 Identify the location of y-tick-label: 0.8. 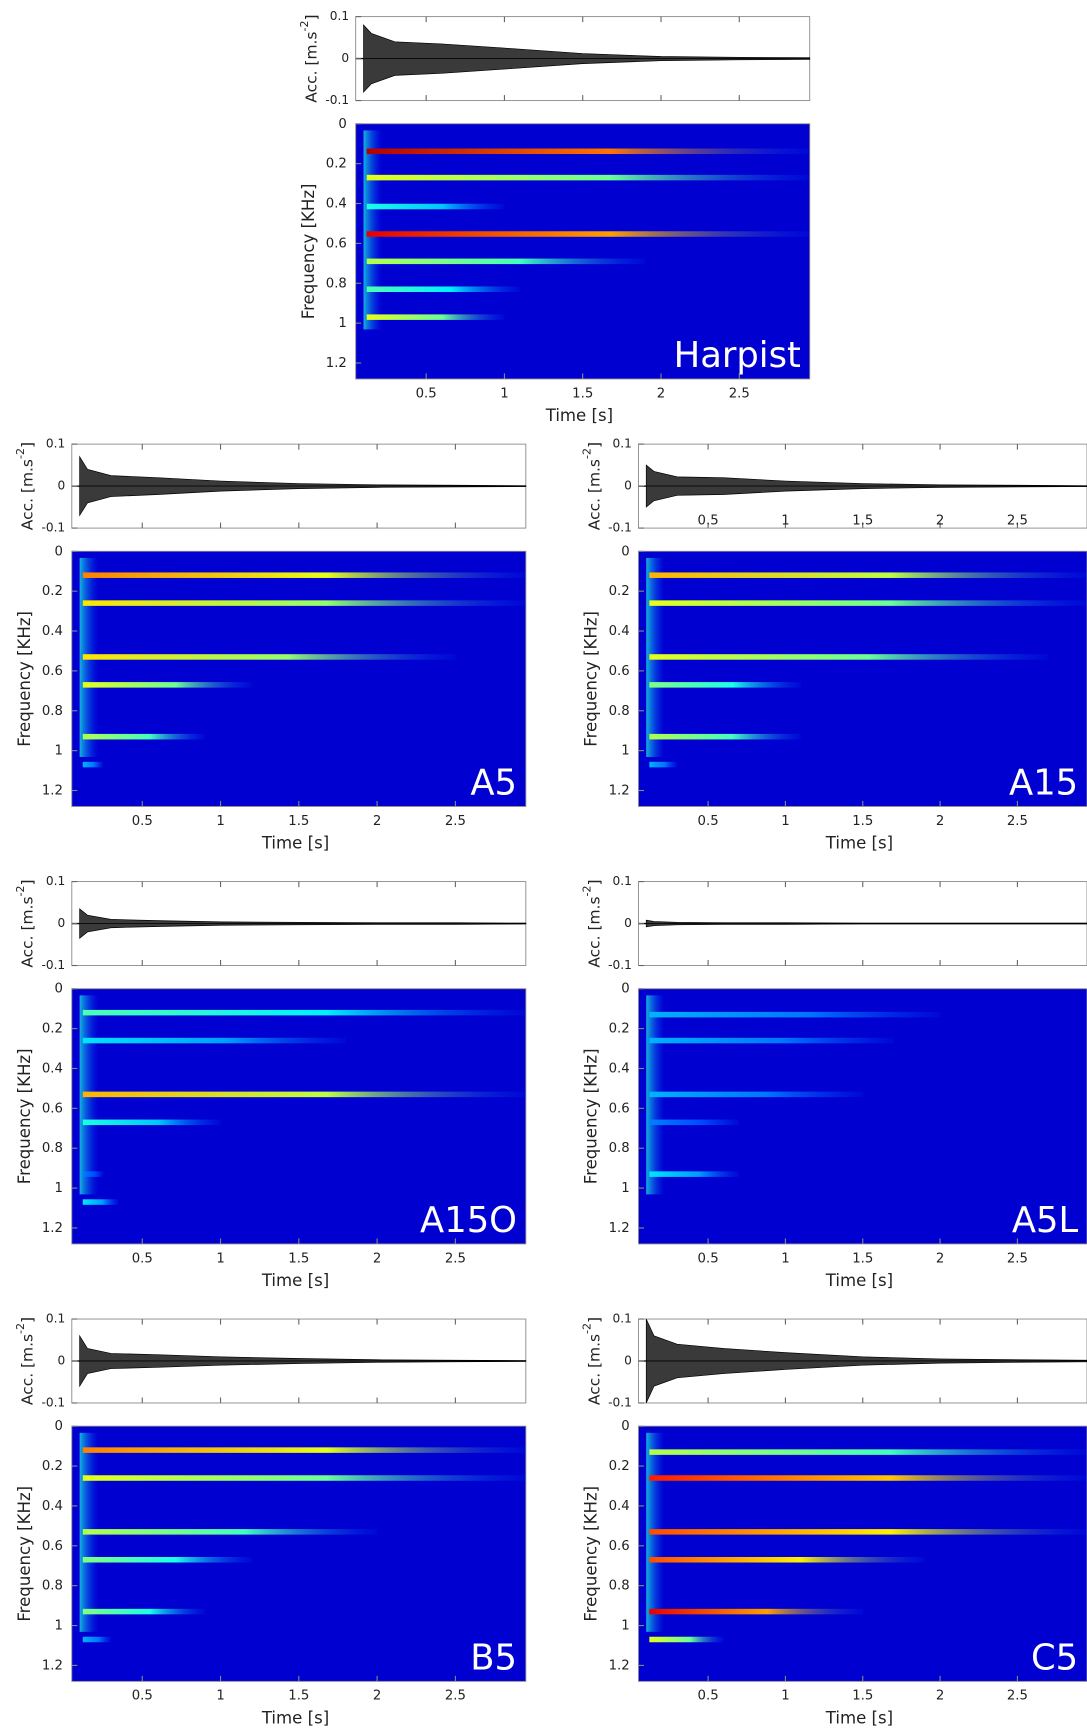
(619, 1586).